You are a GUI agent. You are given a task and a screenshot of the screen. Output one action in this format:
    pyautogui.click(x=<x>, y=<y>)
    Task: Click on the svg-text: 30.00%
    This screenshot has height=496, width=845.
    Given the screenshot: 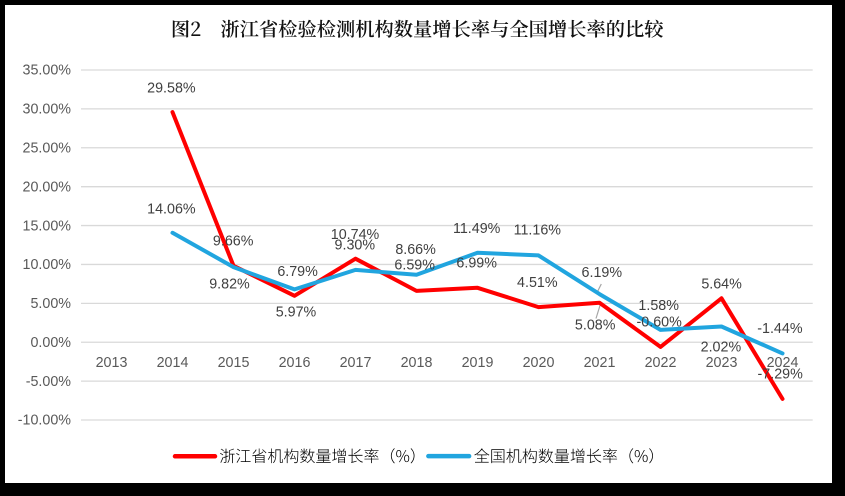 What is the action you would take?
    pyautogui.click(x=47, y=110)
    